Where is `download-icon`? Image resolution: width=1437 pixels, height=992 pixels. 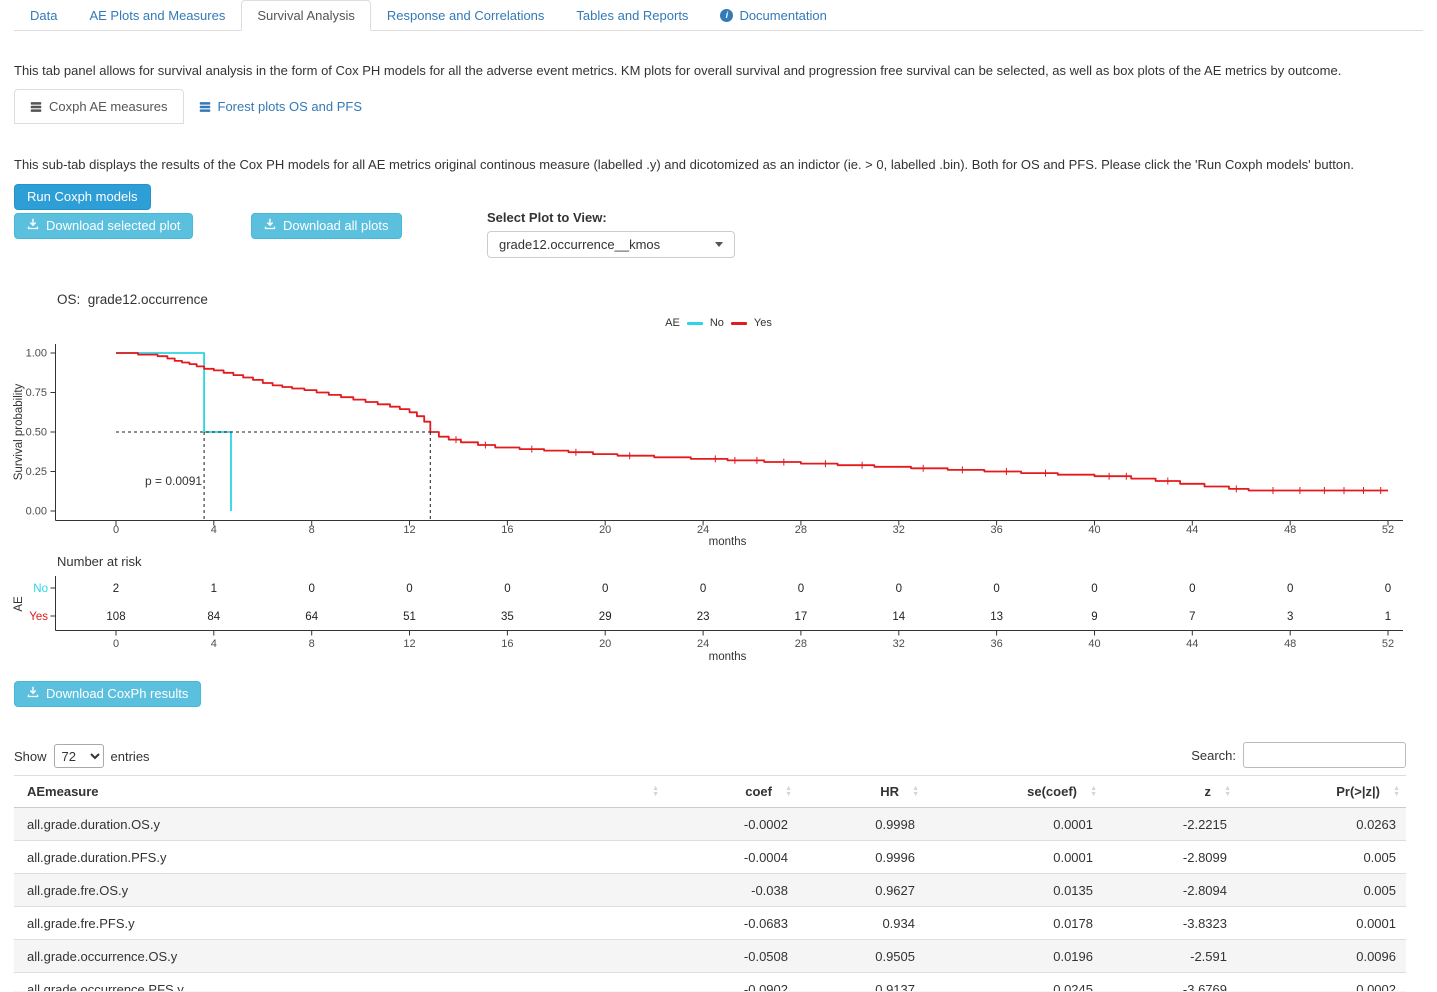
download-icon is located at coordinates (33, 694).